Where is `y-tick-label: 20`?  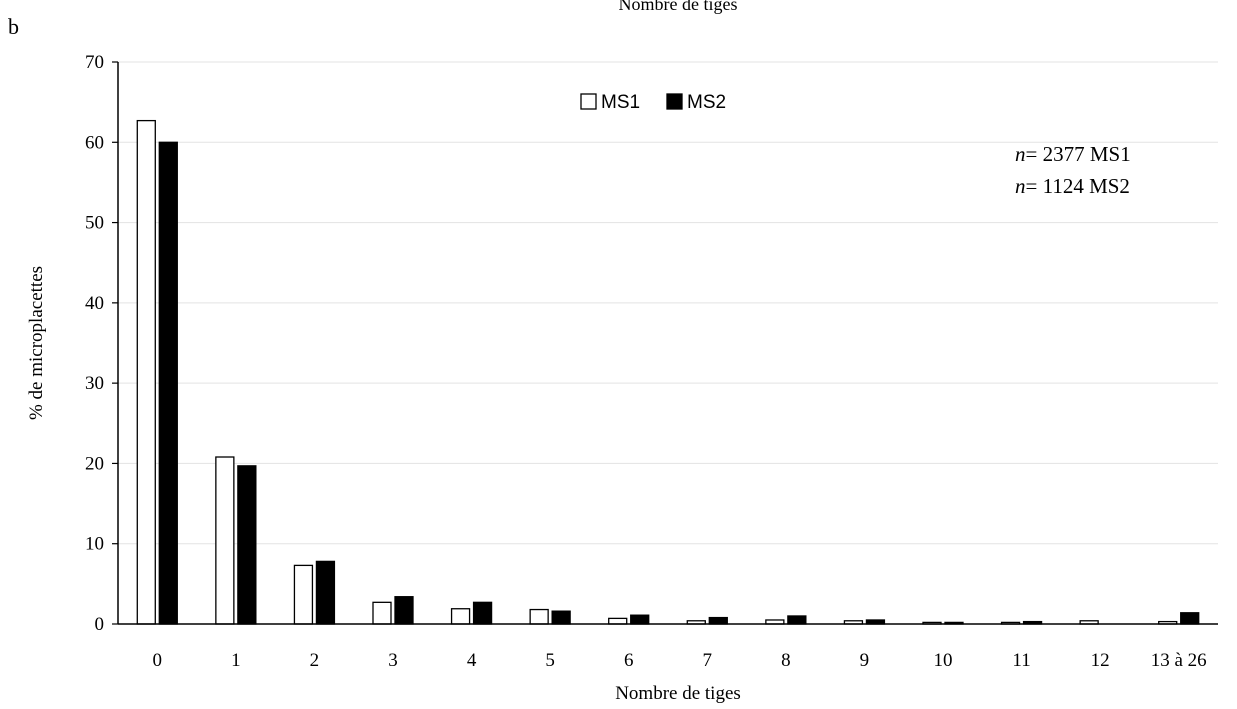 y-tick-label: 20 is located at coordinates (94, 463).